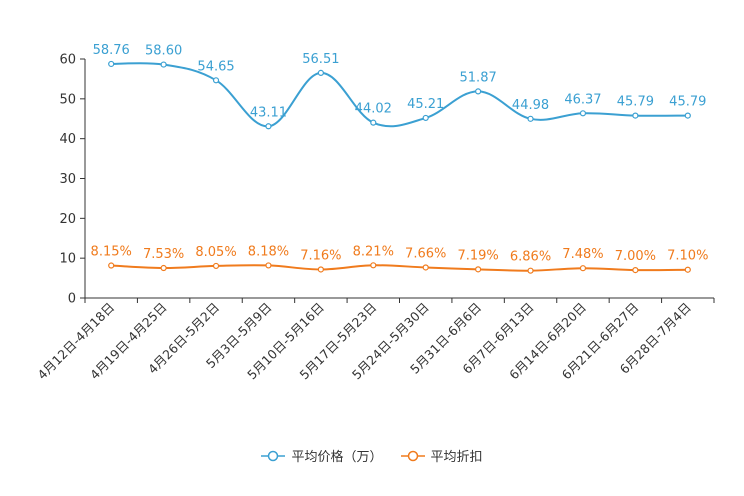  Describe the element at coordinates (412, 455) in the screenshot. I see `legend-marker-discount-icon` at that location.